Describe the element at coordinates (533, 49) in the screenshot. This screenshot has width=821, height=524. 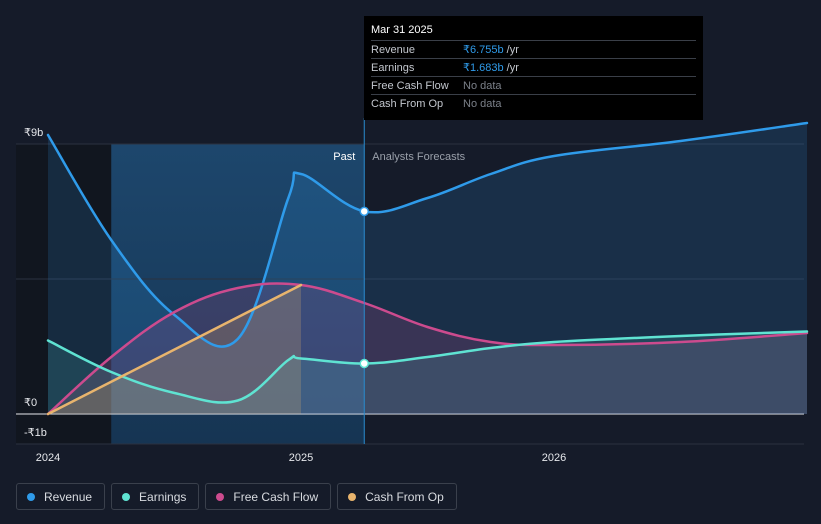
I see `tooltip-row-revenue: Revenue ₹6.755b /yr` at that location.